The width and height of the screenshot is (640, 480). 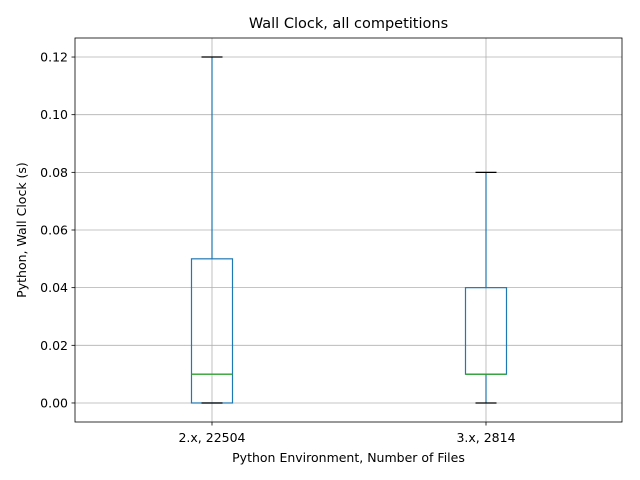 What do you see at coordinates (54, 345) in the screenshot?
I see `y-tick-label: 0.02` at bounding box center [54, 345].